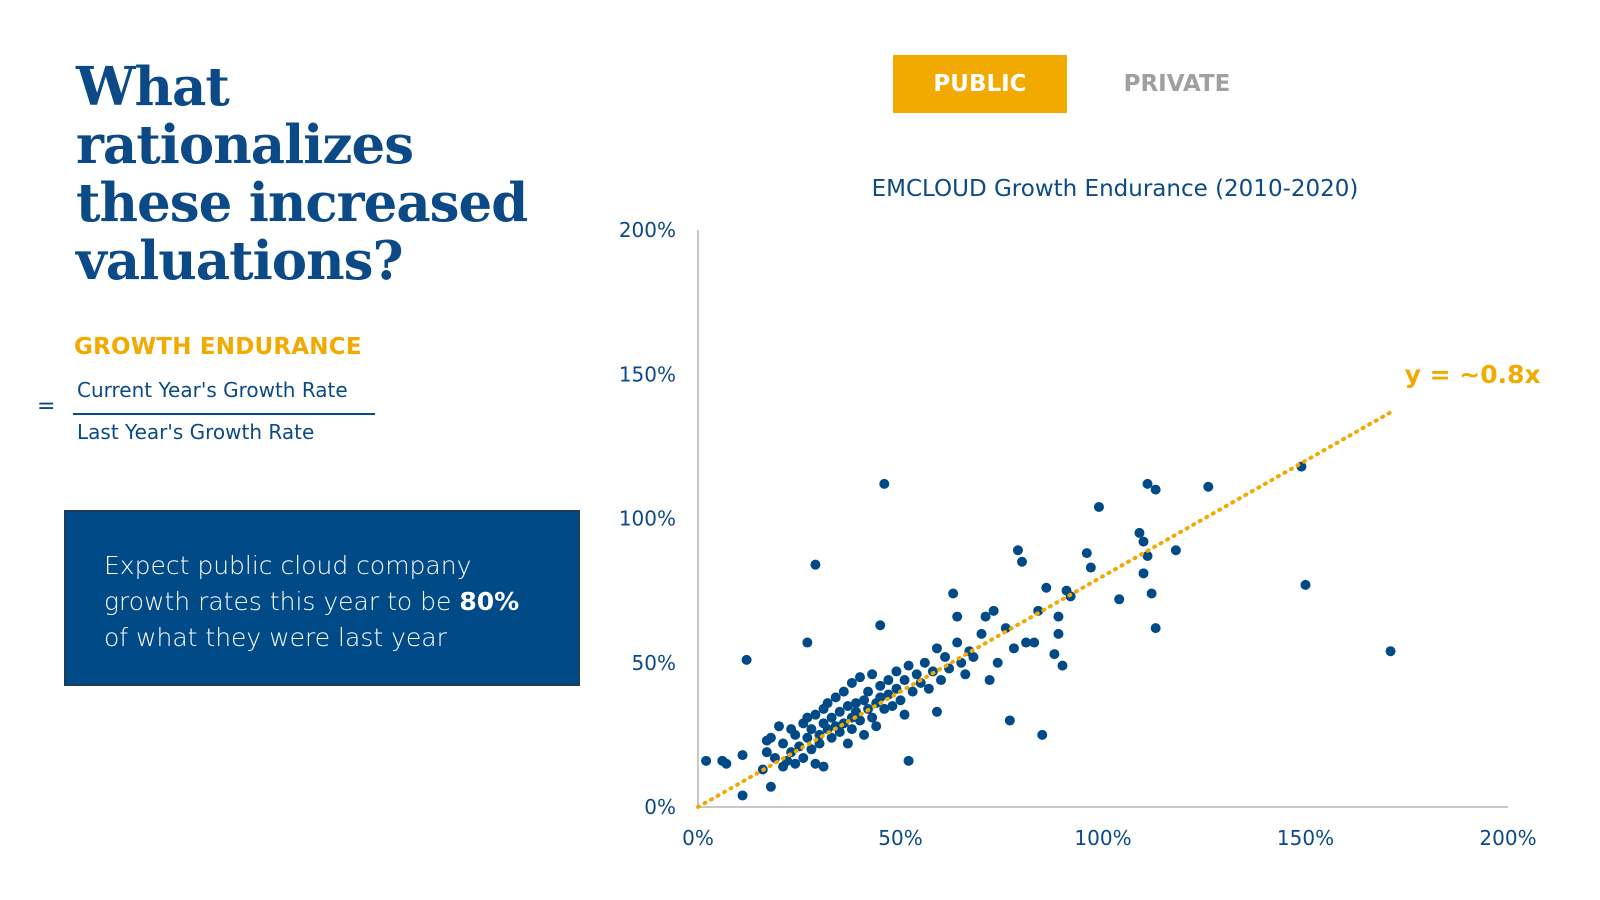 Image resolution: width=1600 pixels, height=900 pixels. I want to click on formula-denominator: Last Year's Growth Rate, so click(196, 432).